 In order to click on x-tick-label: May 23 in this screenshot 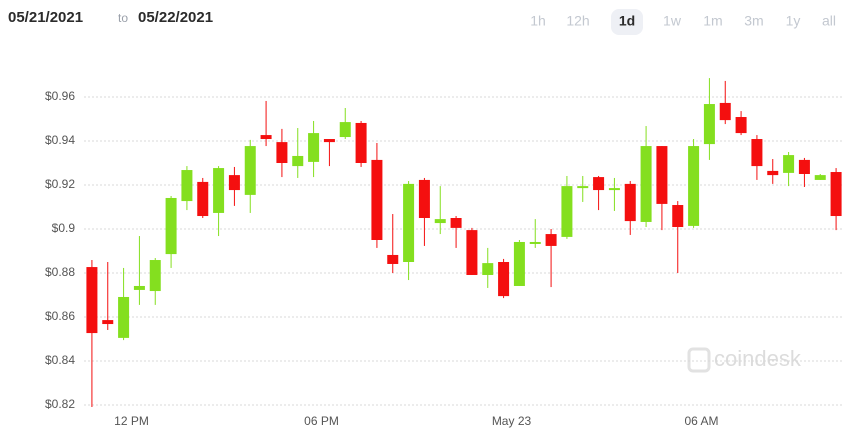, I will do `click(512, 421)`.